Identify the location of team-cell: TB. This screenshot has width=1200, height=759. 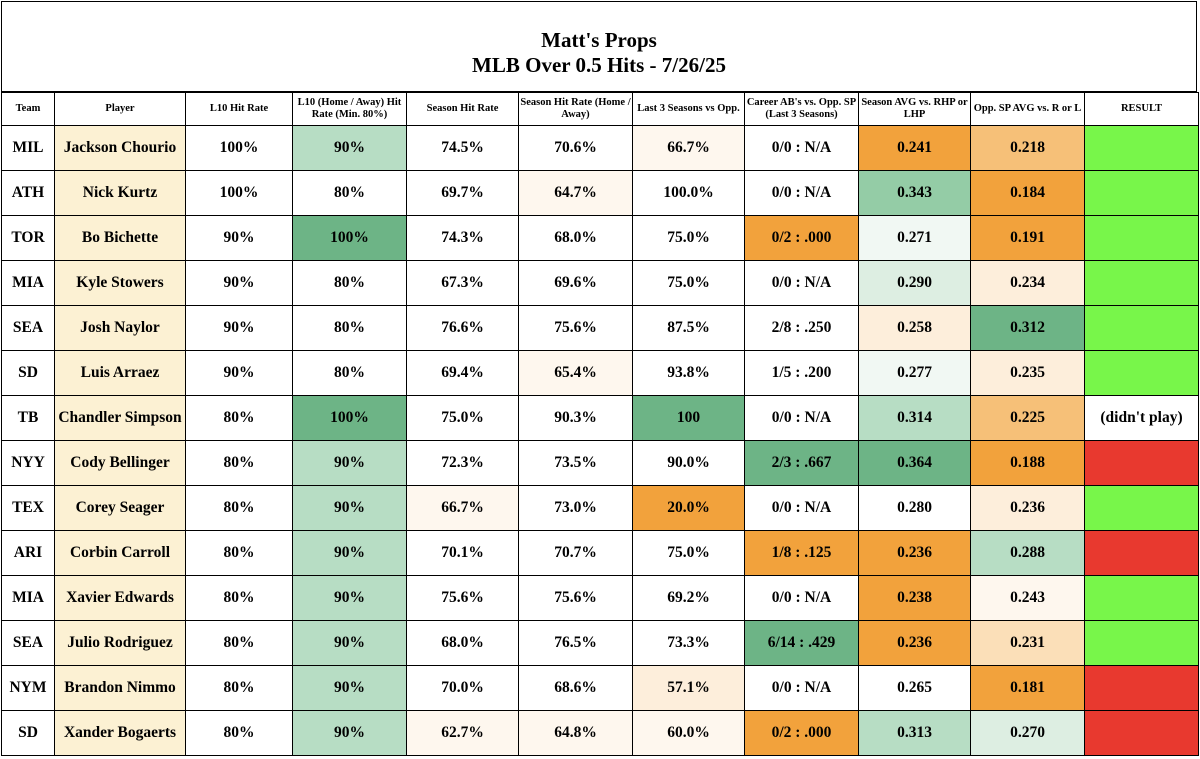
(28, 418).